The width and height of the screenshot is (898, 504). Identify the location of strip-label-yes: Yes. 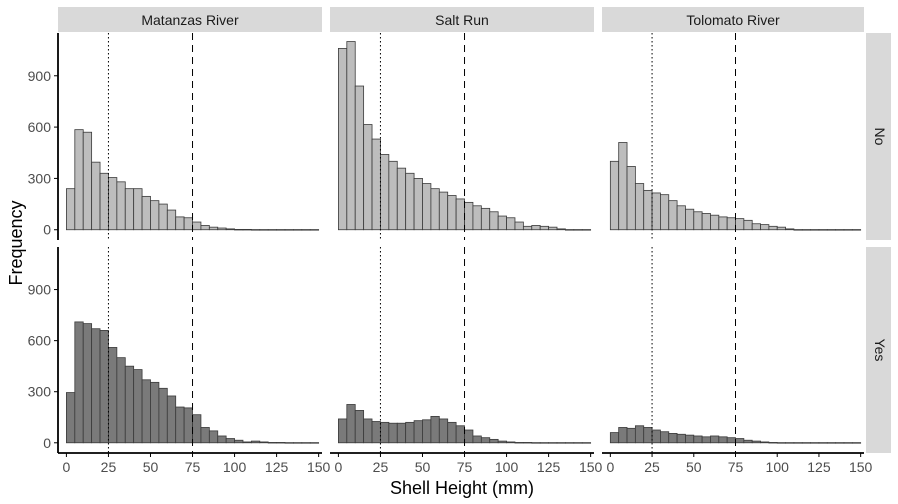
(880, 350).